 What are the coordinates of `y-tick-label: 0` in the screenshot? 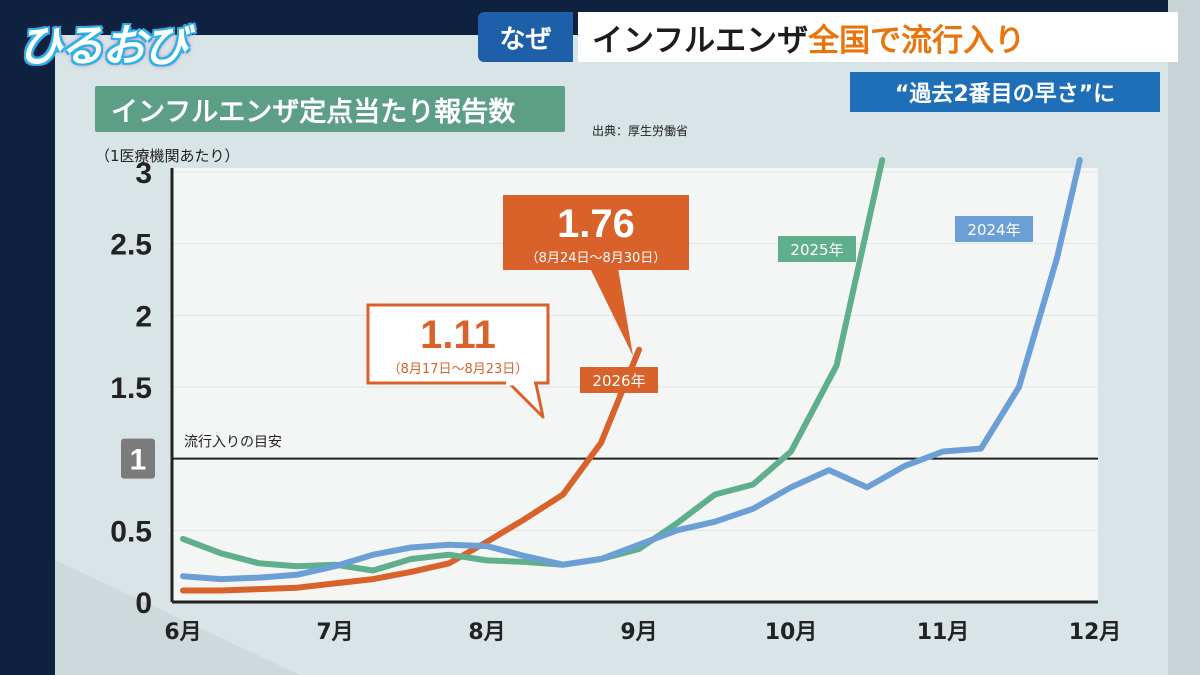 It's located at (143, 603).